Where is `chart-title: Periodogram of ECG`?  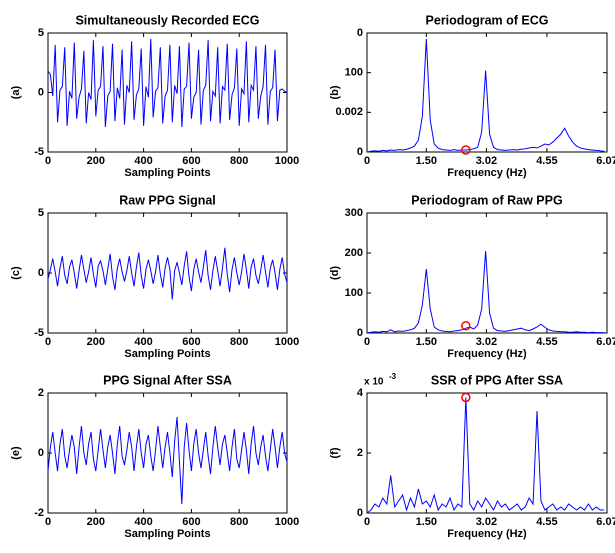 chart-title: Periodogram of ECG is located at coordinates (487, 20).